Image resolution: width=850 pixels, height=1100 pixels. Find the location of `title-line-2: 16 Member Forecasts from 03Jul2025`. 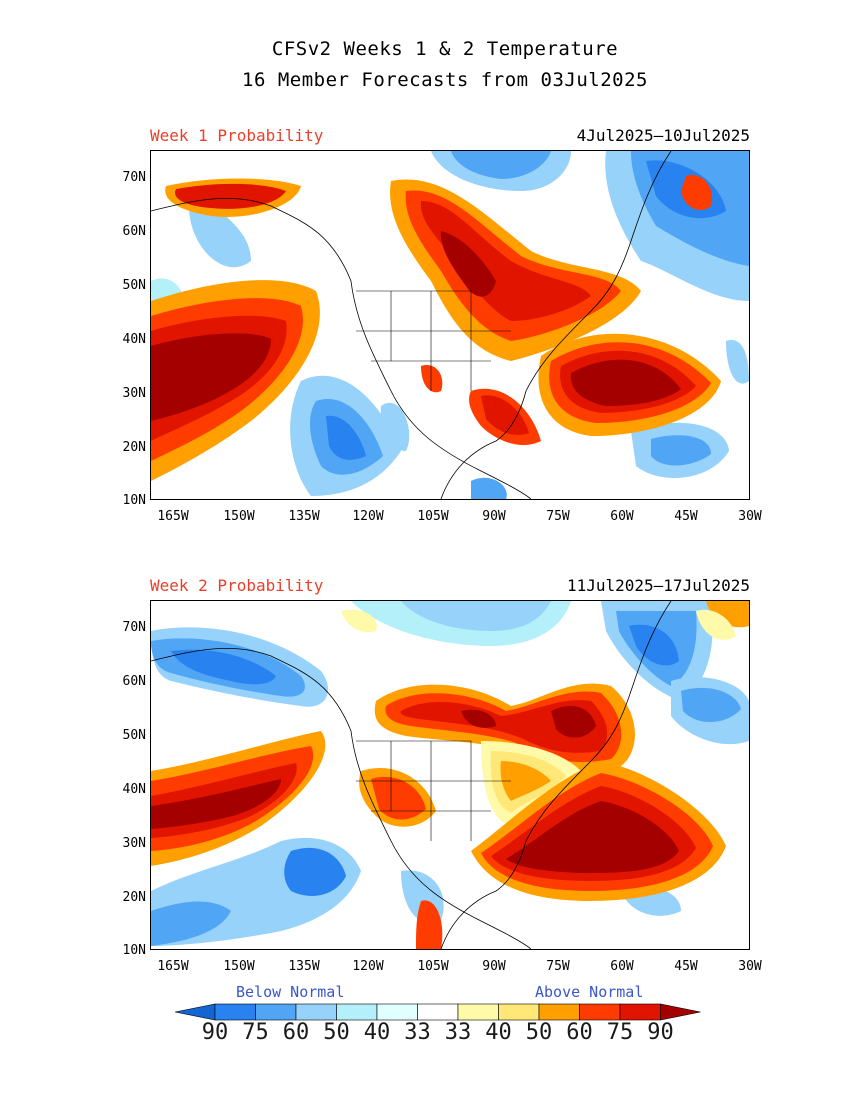

title-line-2: 16 Member Forecasts from 03Jul2025 is located at coordinates (445, 80).